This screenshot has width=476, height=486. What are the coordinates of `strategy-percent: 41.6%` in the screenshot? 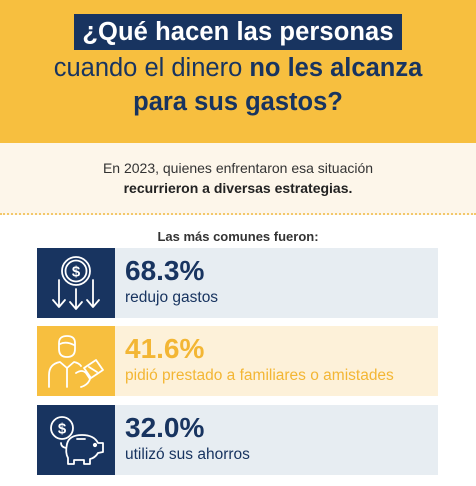 It's located at (165, 348).